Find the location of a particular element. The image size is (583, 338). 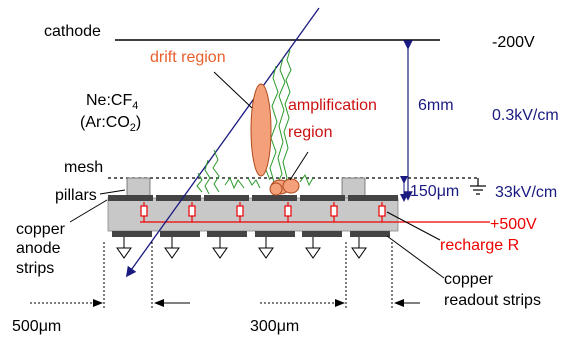

drift-field-label: 0.3kV/cm is located at coordinates (525, 115).